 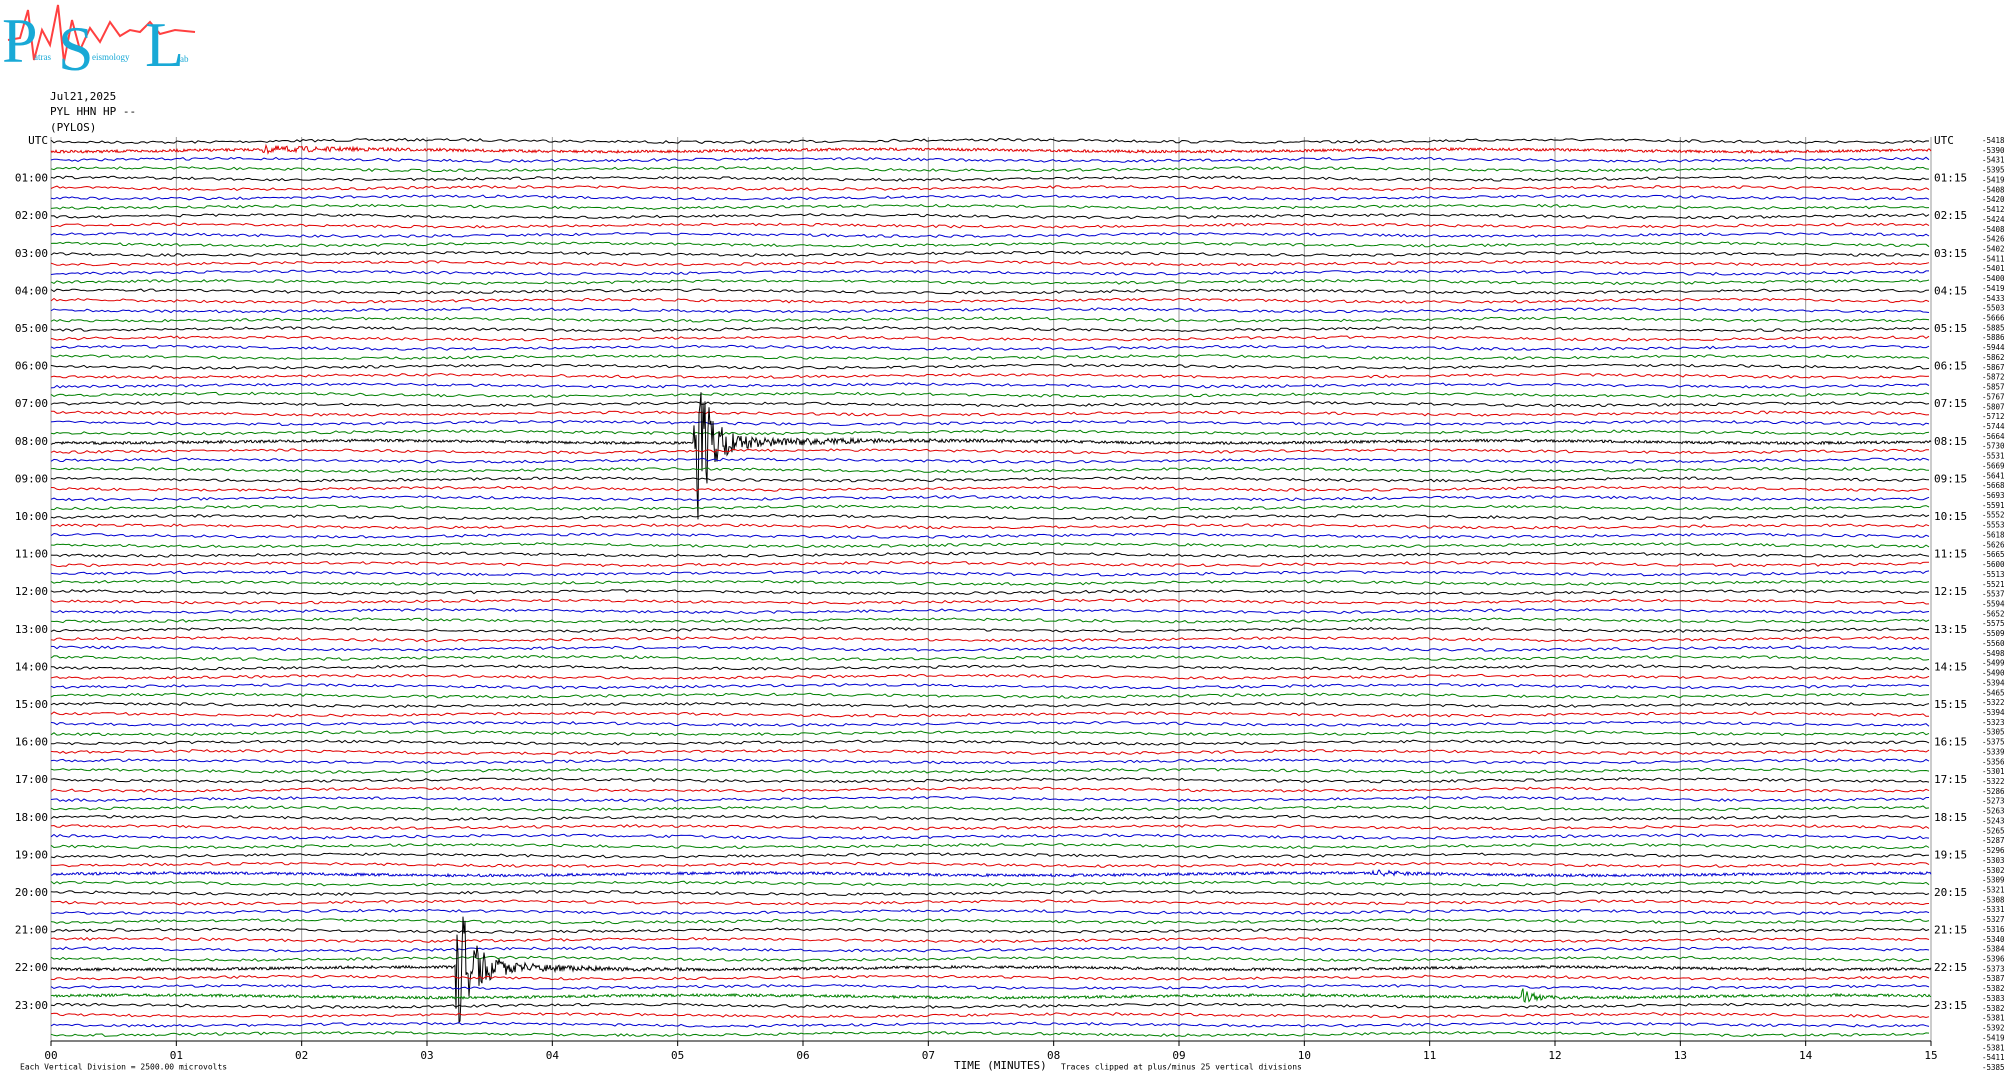 What do you see at coordinates (1429, 1055) in the screenshot?
I see `x-tick-label: 11` at bounding box center [1429, 1055].